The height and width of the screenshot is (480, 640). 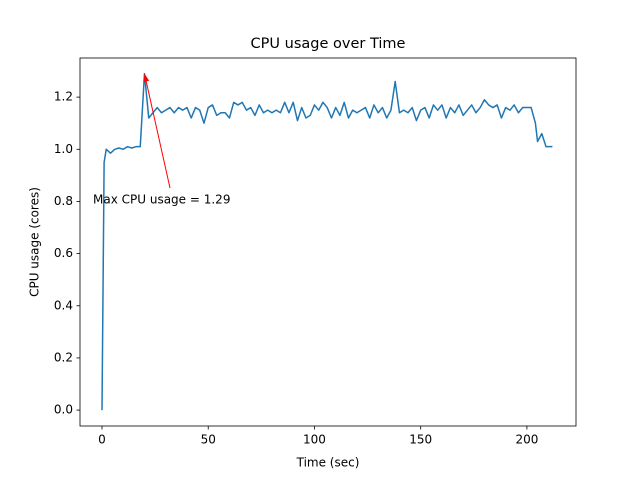 What do you see at coordinates (420, 440) in the screenshot?
I see `x-tick-label: 150` at bounding box center [420, 440].